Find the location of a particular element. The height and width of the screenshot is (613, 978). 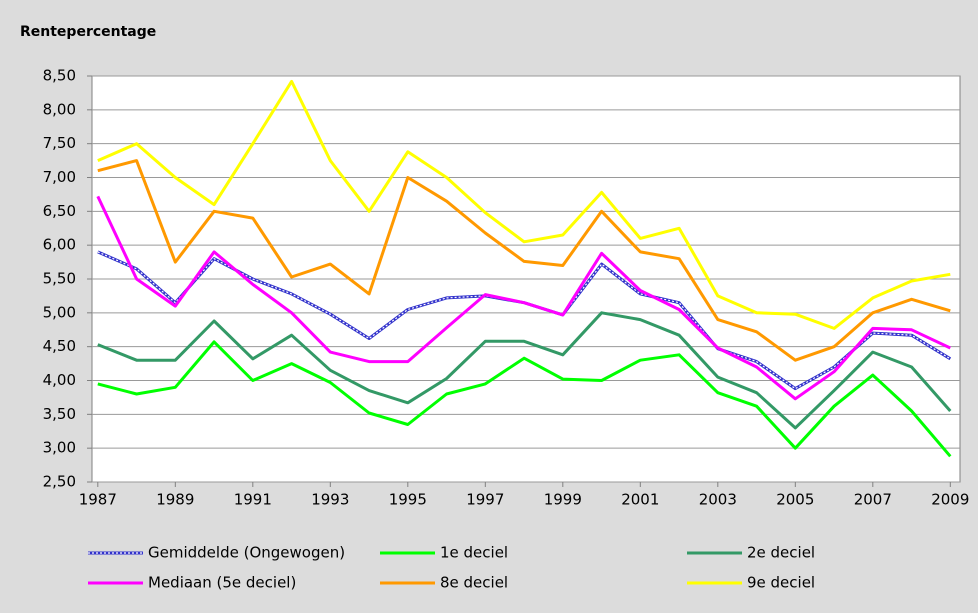

x-tick-label: 2009 is located at coordinates (950, 500).